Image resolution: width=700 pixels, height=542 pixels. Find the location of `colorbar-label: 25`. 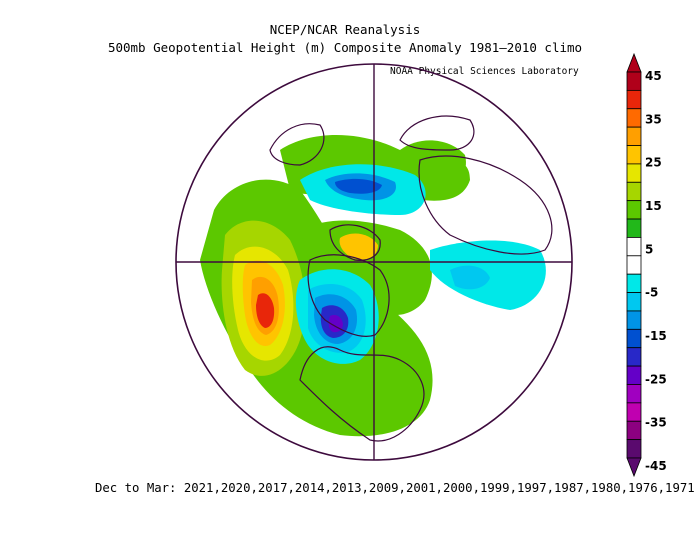

colorbar-label: 25 is located at coordinates (653, 163).